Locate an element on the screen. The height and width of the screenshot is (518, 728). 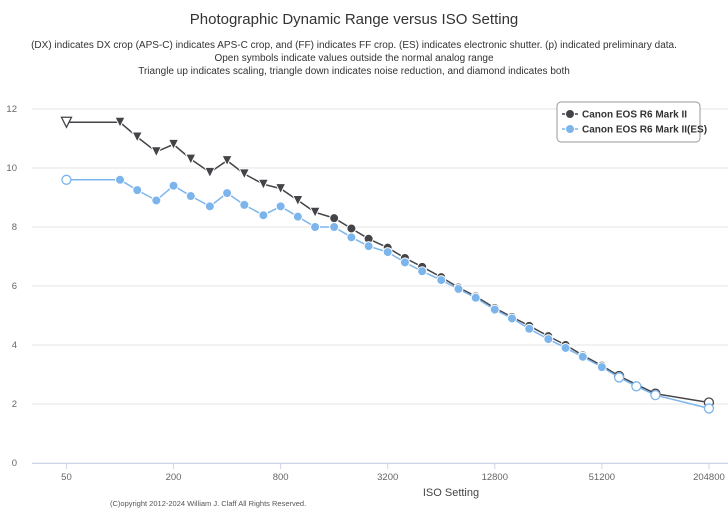
x-tick-label: 50 is located at coordinates (66, 477).